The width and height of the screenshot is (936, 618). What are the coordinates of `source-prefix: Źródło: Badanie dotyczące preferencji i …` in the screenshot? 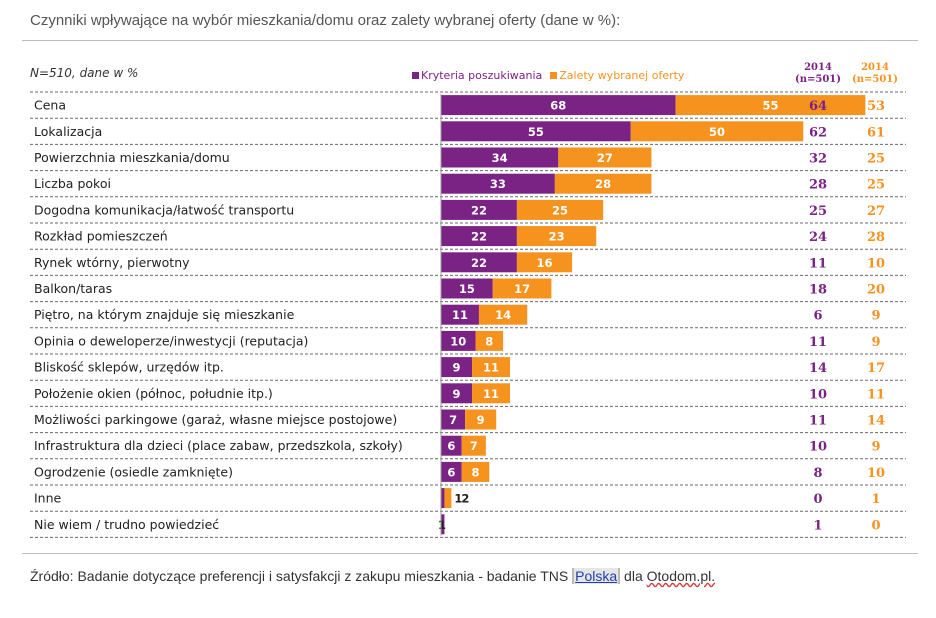 It's located at (301, 576).